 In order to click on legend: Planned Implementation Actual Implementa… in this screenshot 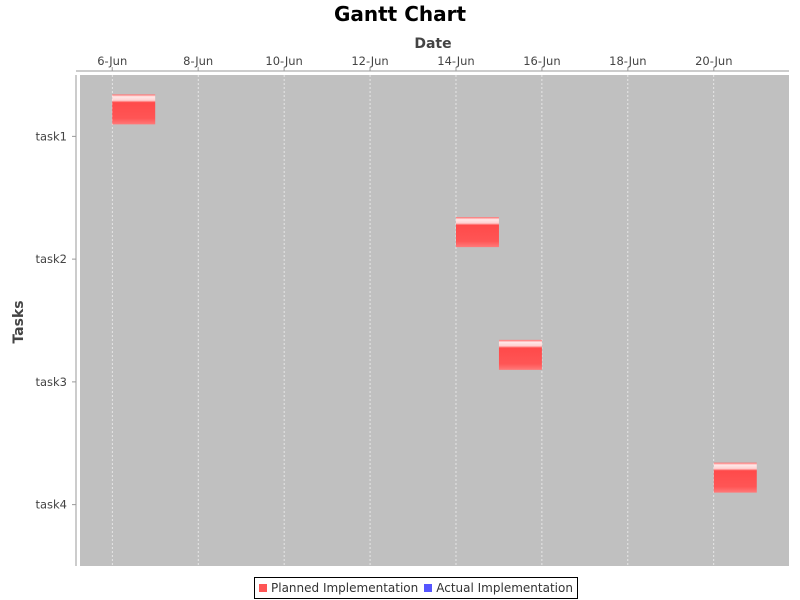, I will do `click(416, 588)`.